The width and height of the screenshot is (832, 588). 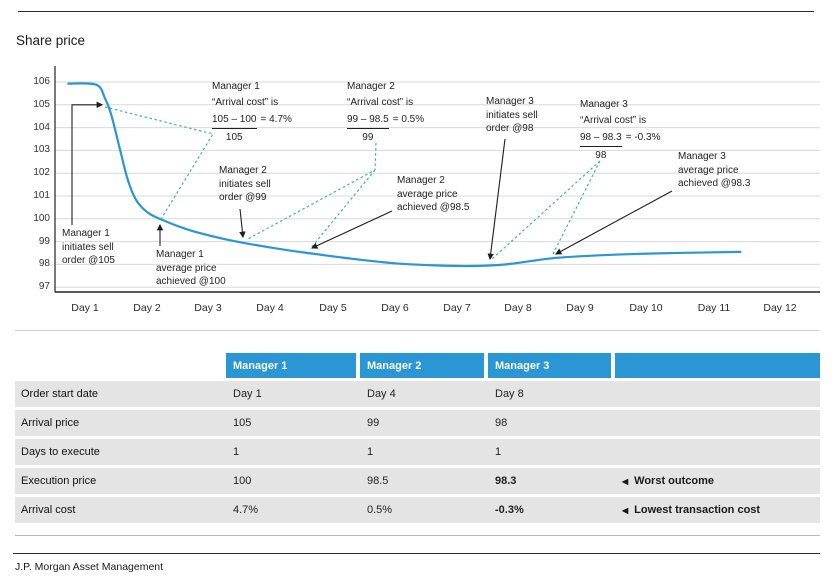 I want to click on x-tick-label: Day 7, so click(x=457, y=308).